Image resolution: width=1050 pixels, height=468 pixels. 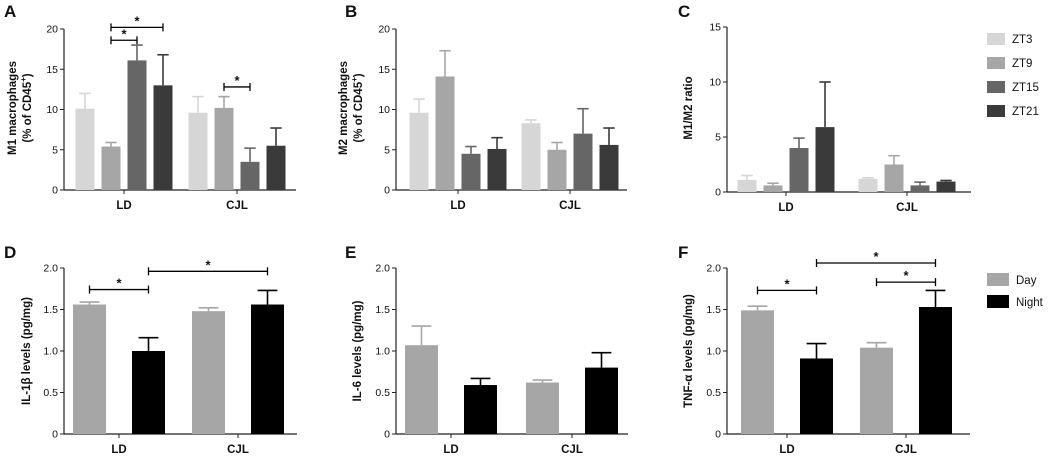 I want to click on sig-star-d: *, so click(x=119, y=283).